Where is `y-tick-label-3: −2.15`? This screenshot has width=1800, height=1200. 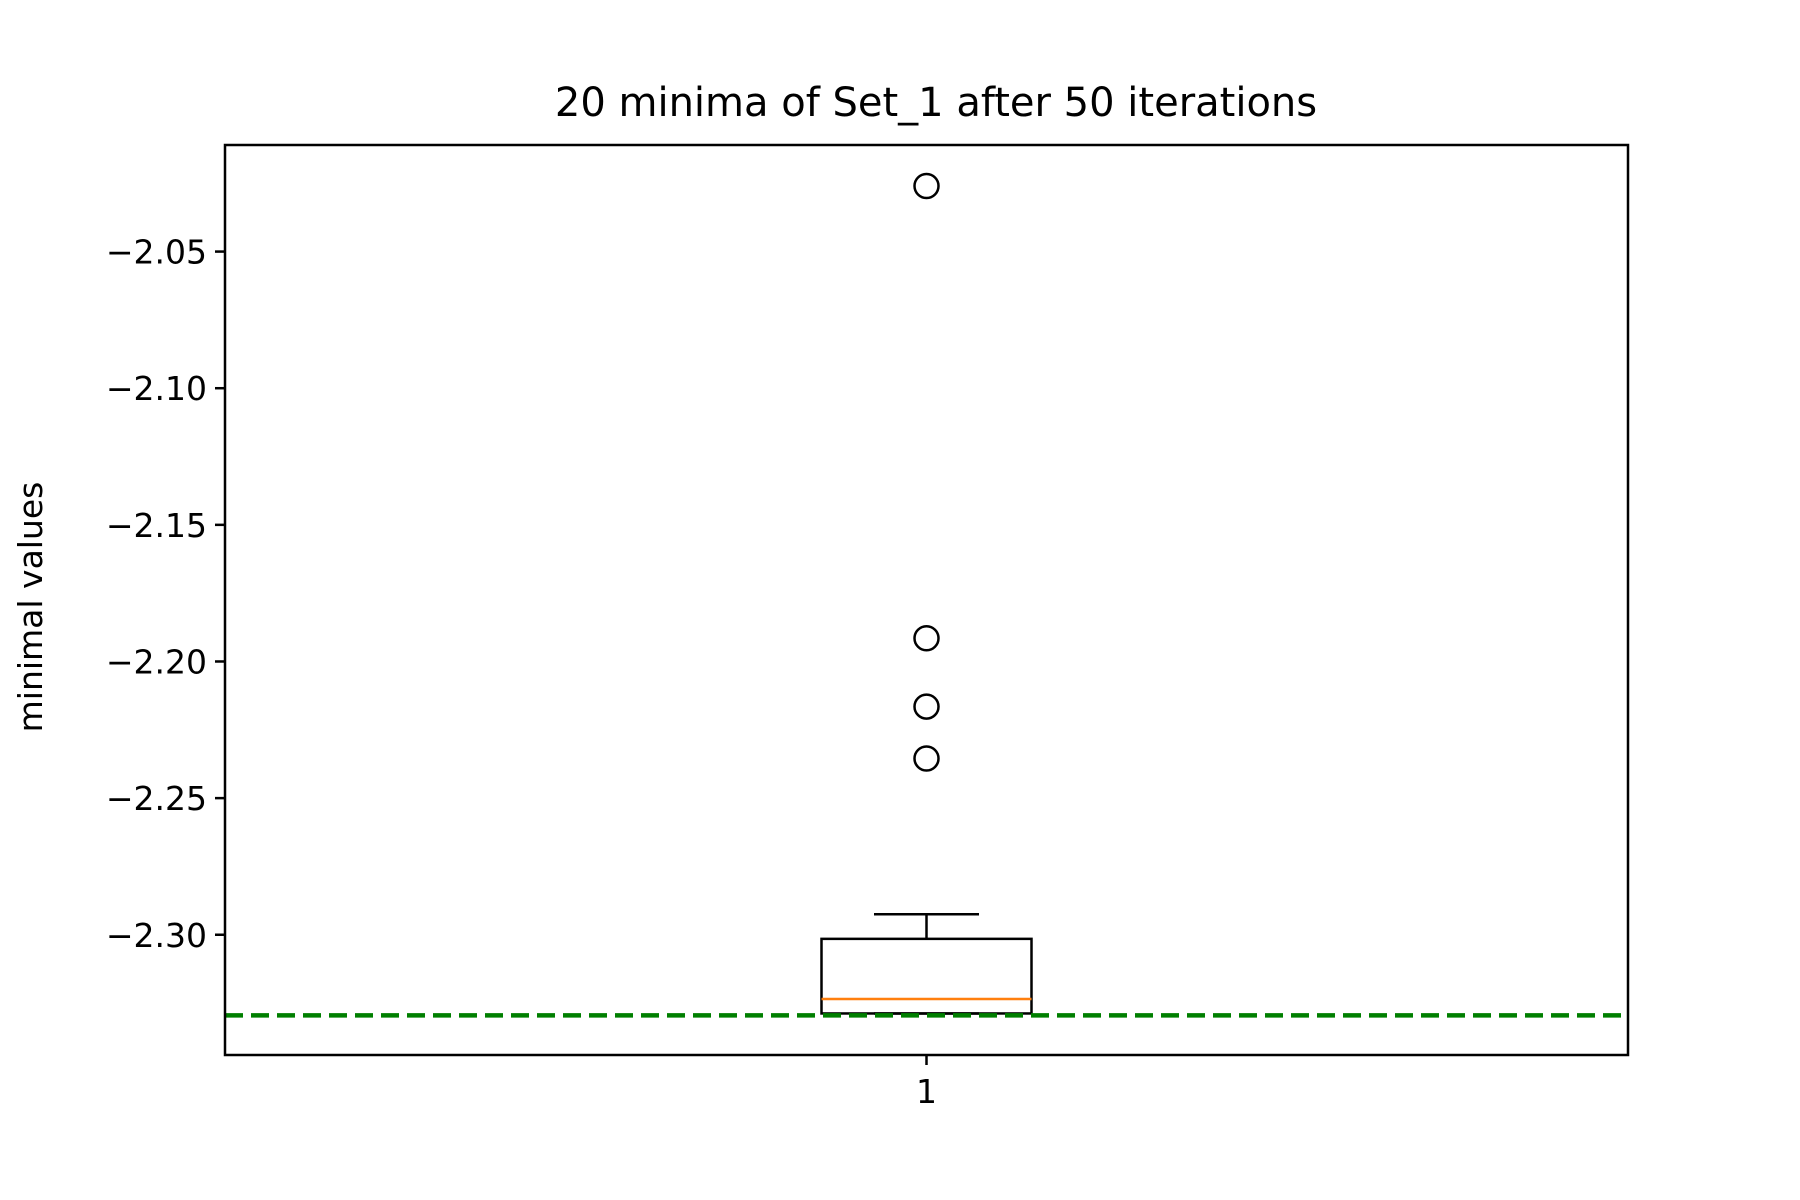
y-tick-label-3: −2.15 is located at coordinates (156, 525).